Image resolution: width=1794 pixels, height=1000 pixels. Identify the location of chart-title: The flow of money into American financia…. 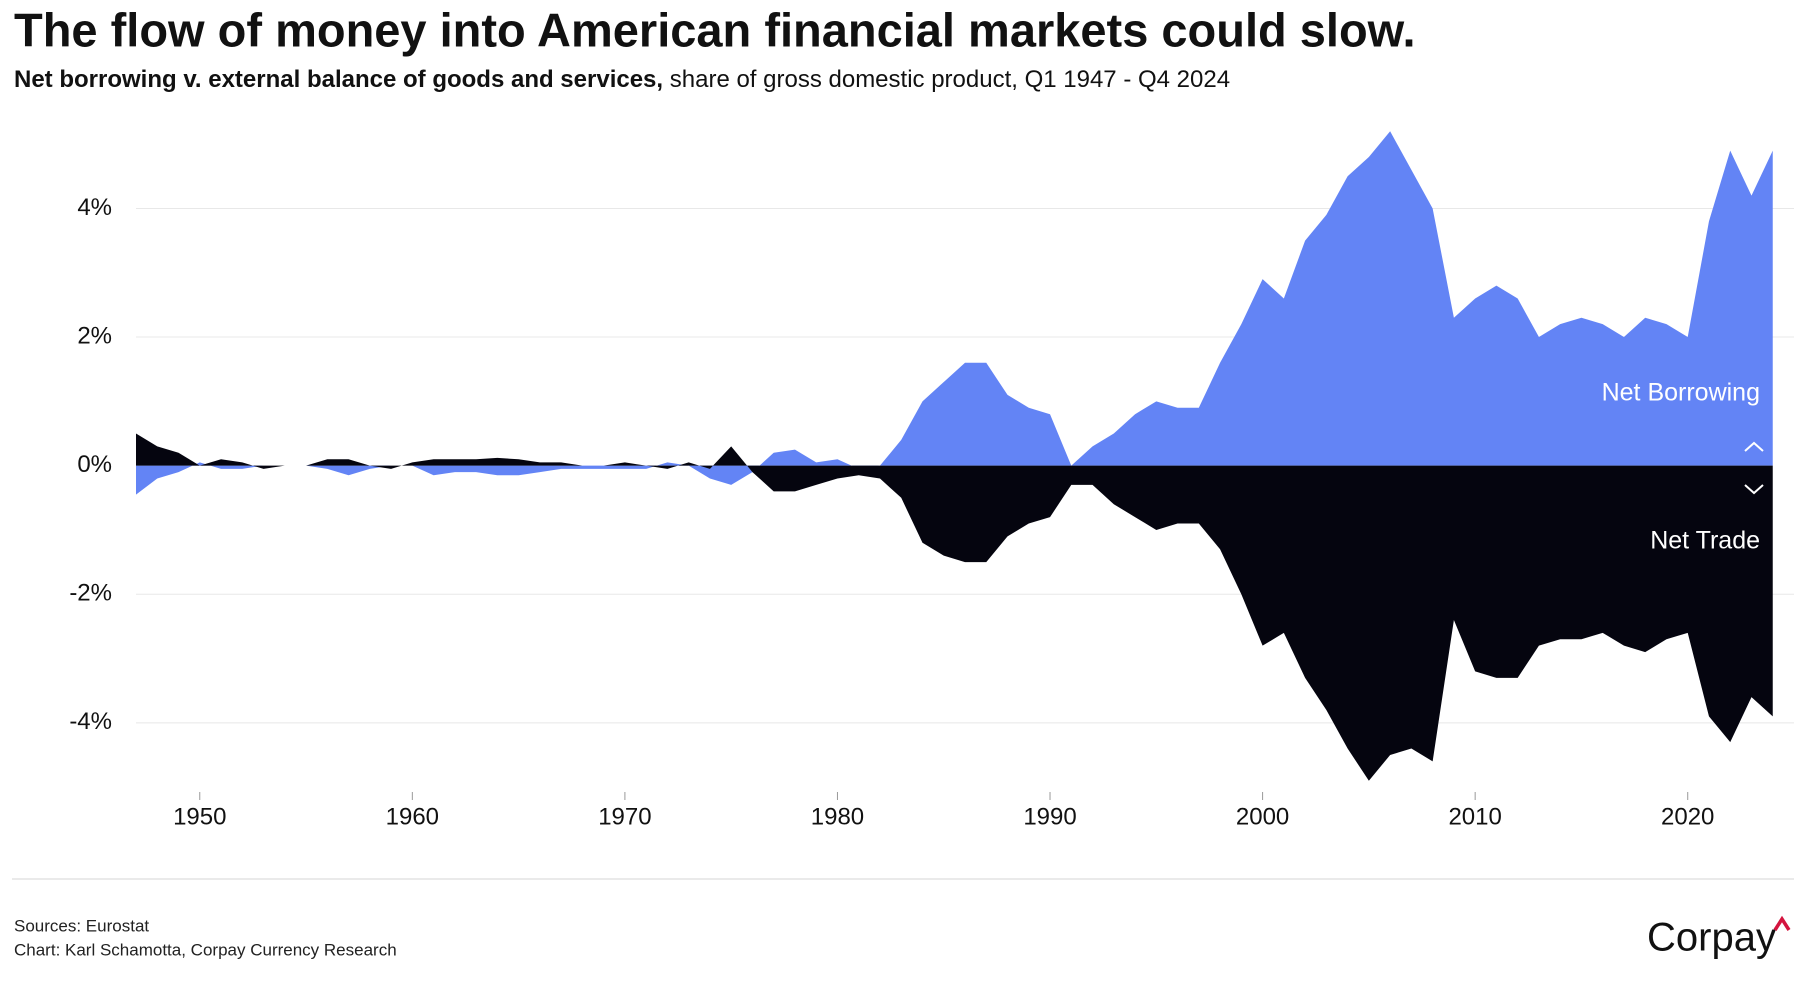
(715, 29).